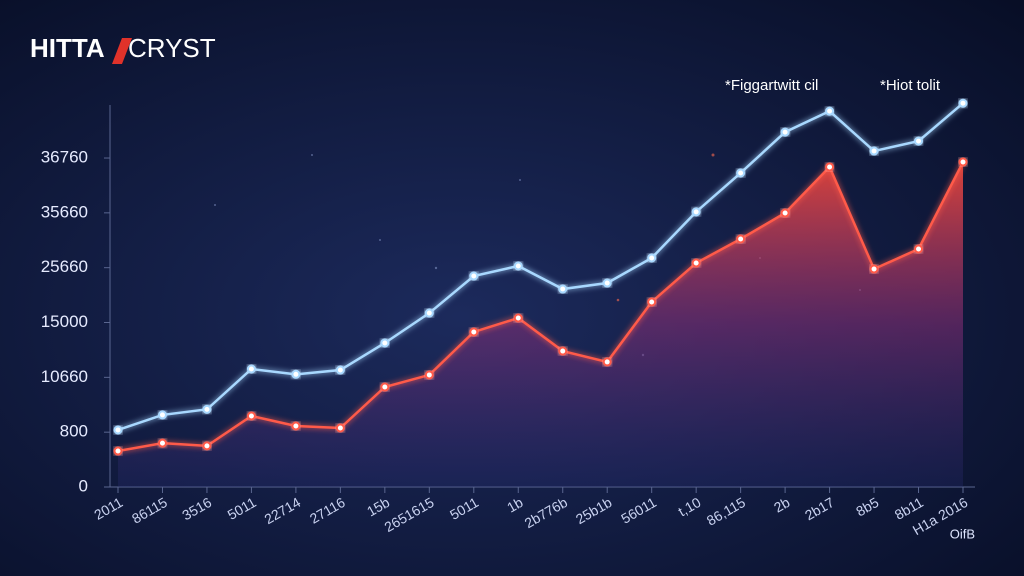 The width and height of the screenshot is (1024, 576). I want to click on y-tick-label: 36760, so click(64, 157).